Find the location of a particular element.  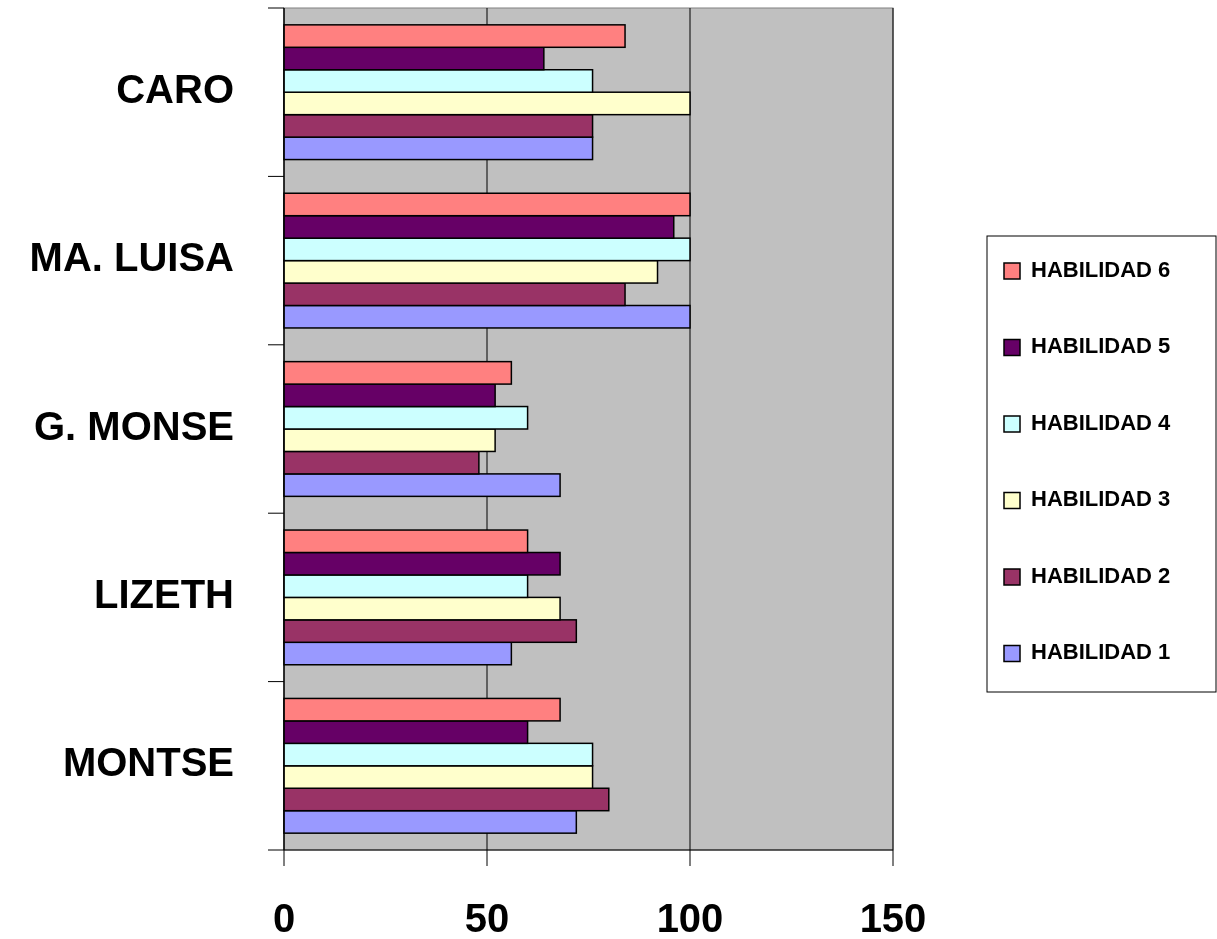

y-tick-label: G. MONSE is located at coordinates (133, 425).